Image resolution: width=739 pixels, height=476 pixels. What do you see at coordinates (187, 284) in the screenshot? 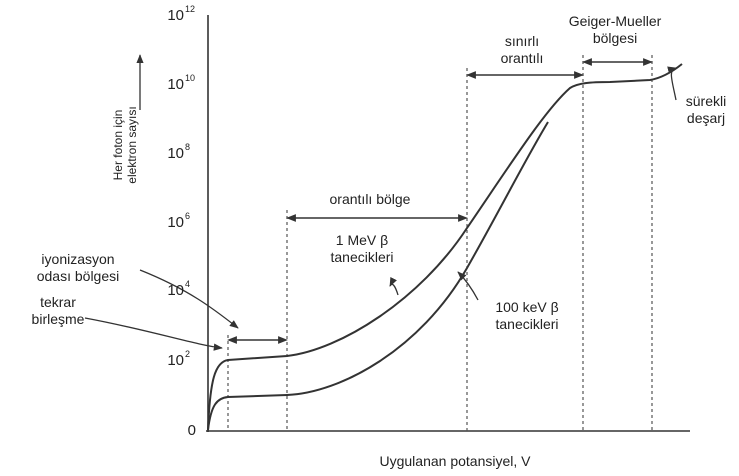
I see `y-tick-exp: 4` at bounding box center [187, 284].